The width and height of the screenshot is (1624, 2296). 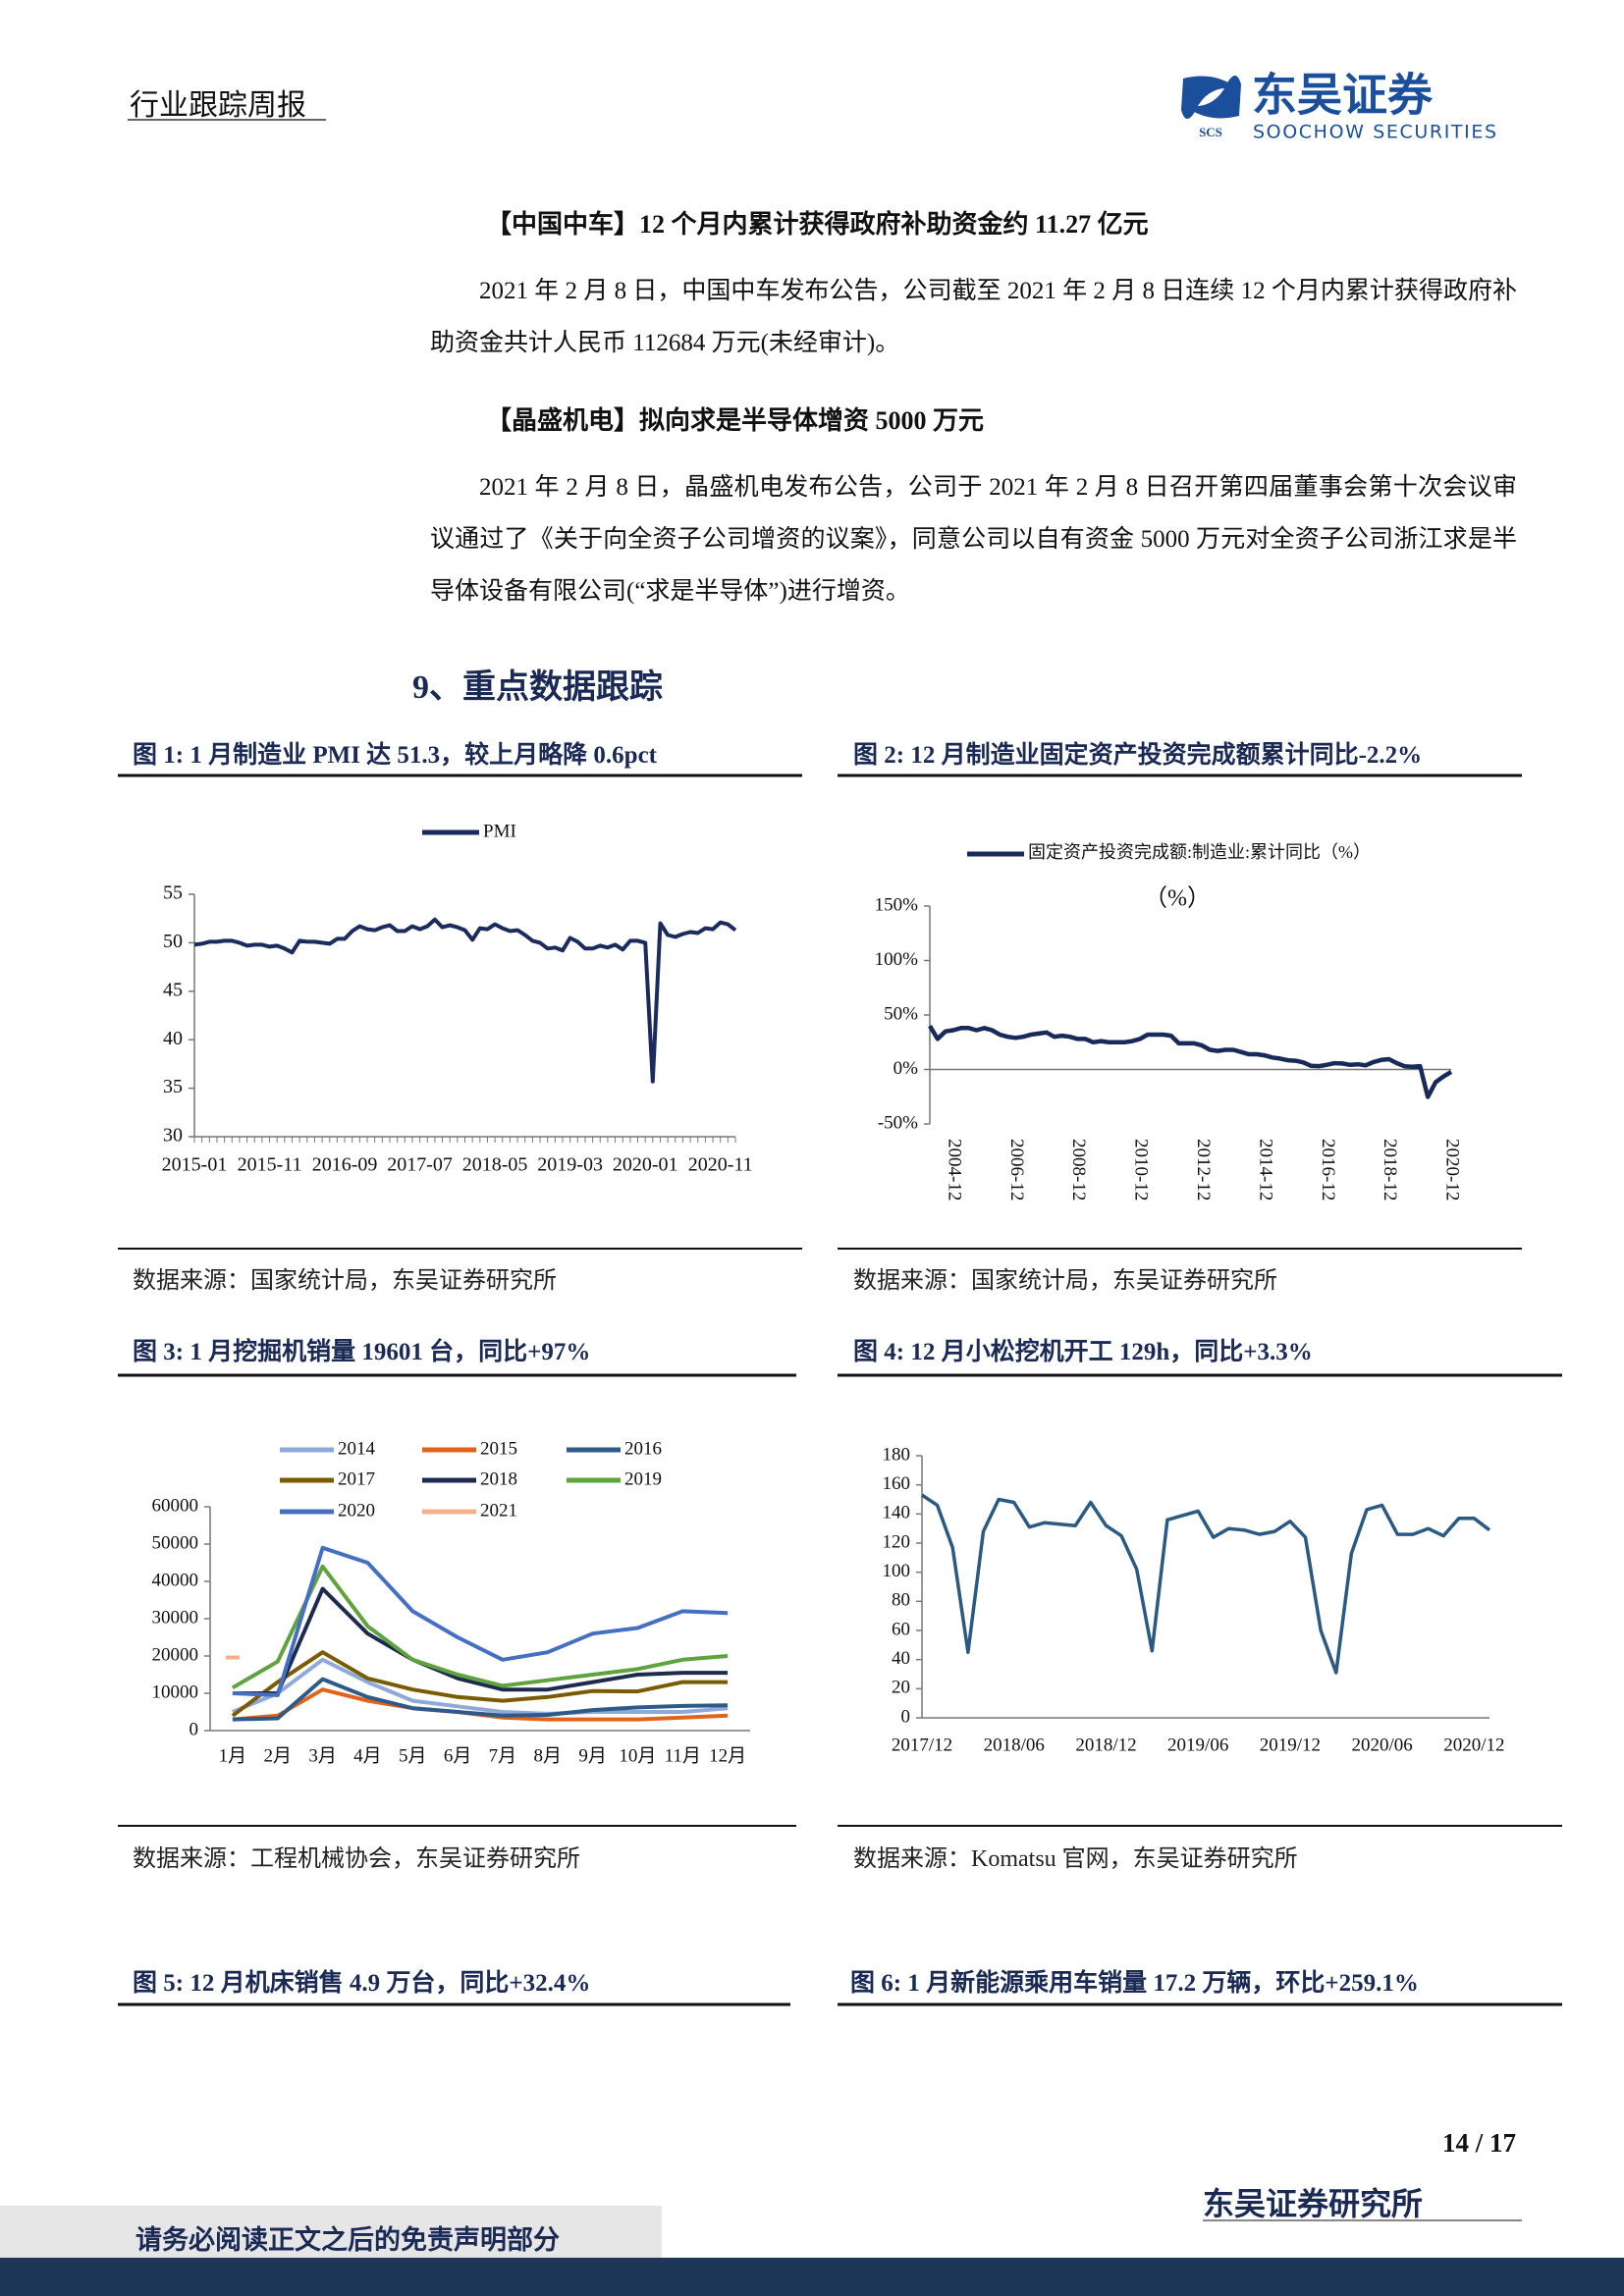 What do you see at coordinates (498, 1448) in the screenshot?
I see `legend-label: 2015` at bounding box center [498, 1448].